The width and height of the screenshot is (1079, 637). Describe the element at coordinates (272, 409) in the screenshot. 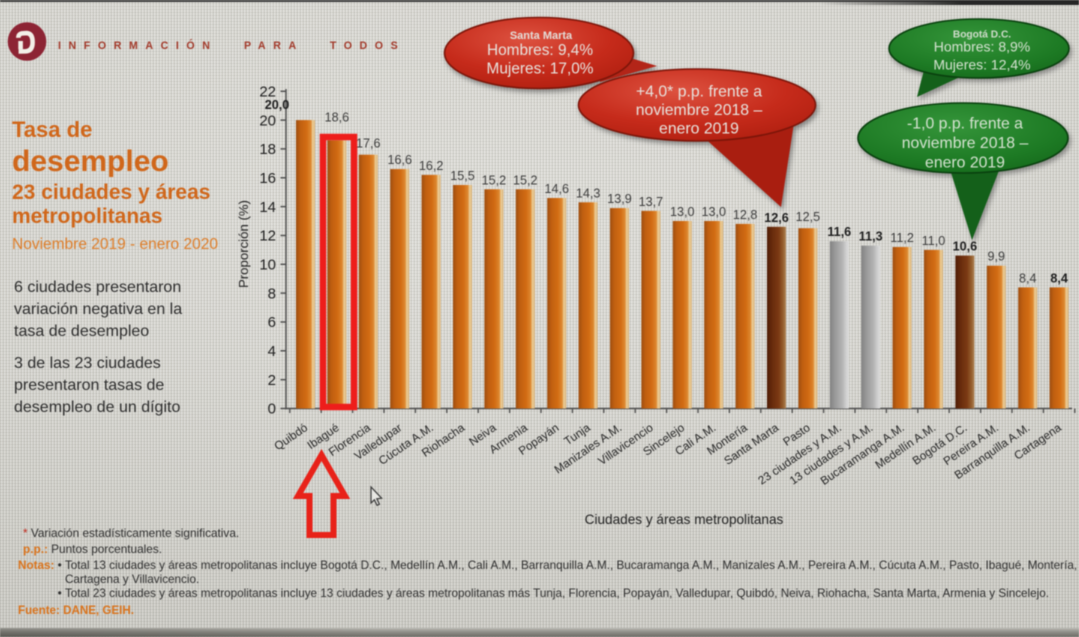

I see `svg-text: 0` at that location.